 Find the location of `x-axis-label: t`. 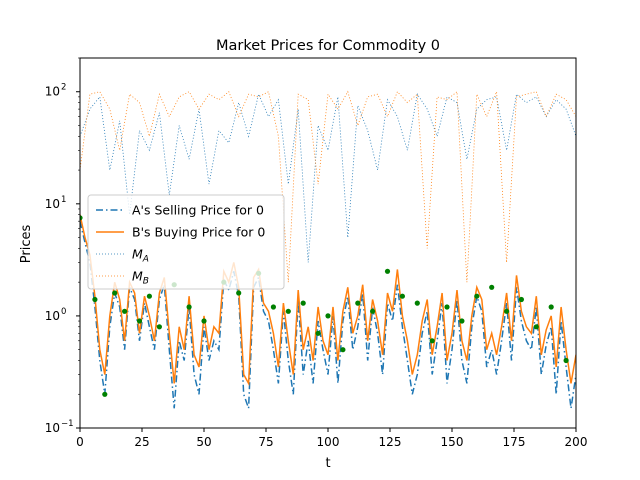

x-axis-label: t is located at coordinates (327, 463).